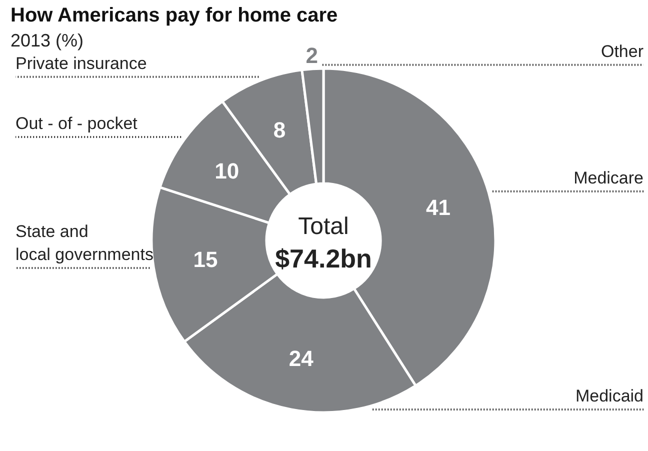 This screenshot has height=451, width=648. I want to click on slice-label: Other, so click(622, 51).